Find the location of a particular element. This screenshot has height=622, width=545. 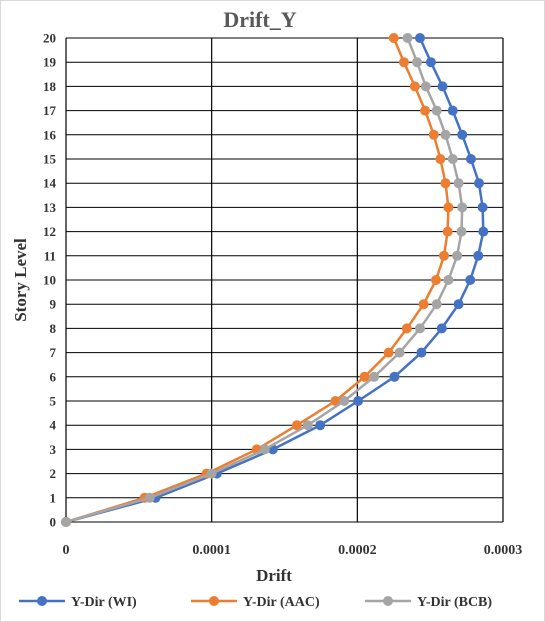

y-tick-label-5: 5 is located at coordinates (53, 401).